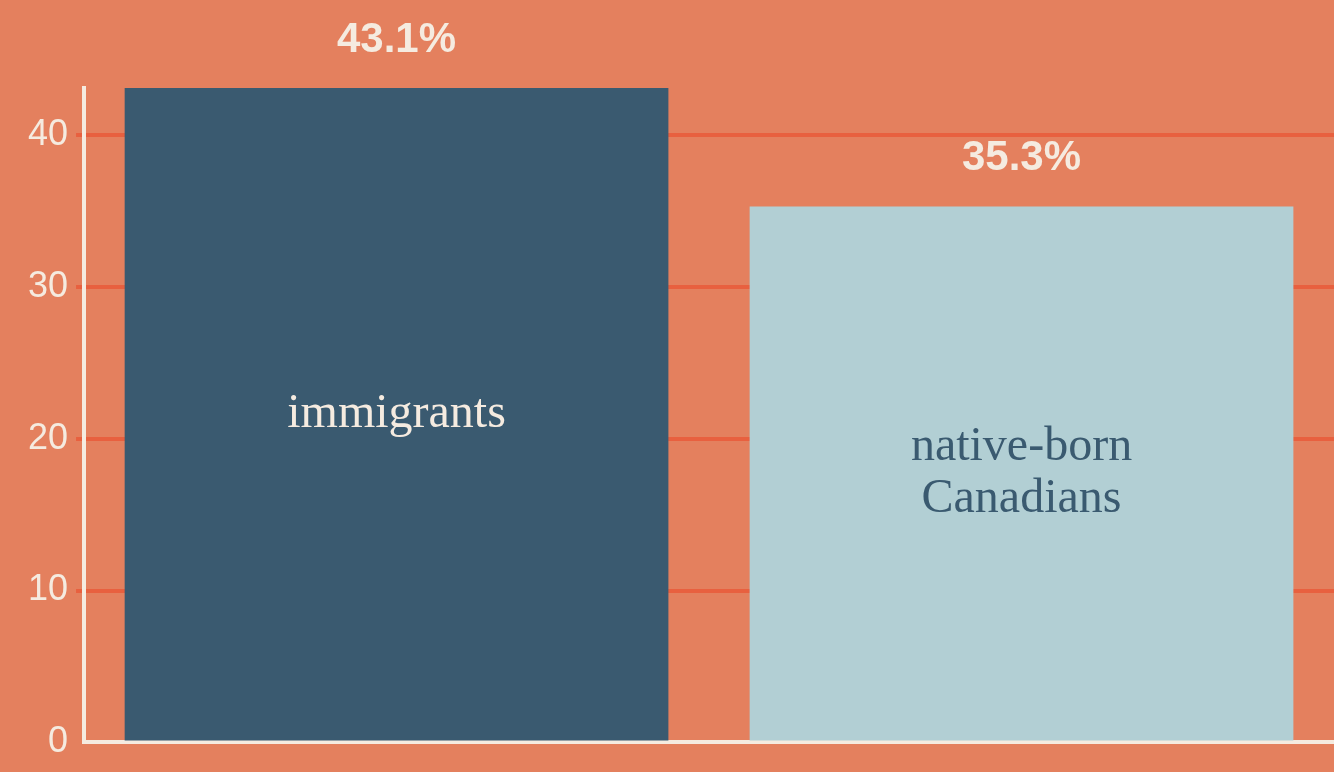 This screenshot has height=772, width=1334. I want to click on x-tick-label: native-born Canadians, so click(1021, 470).